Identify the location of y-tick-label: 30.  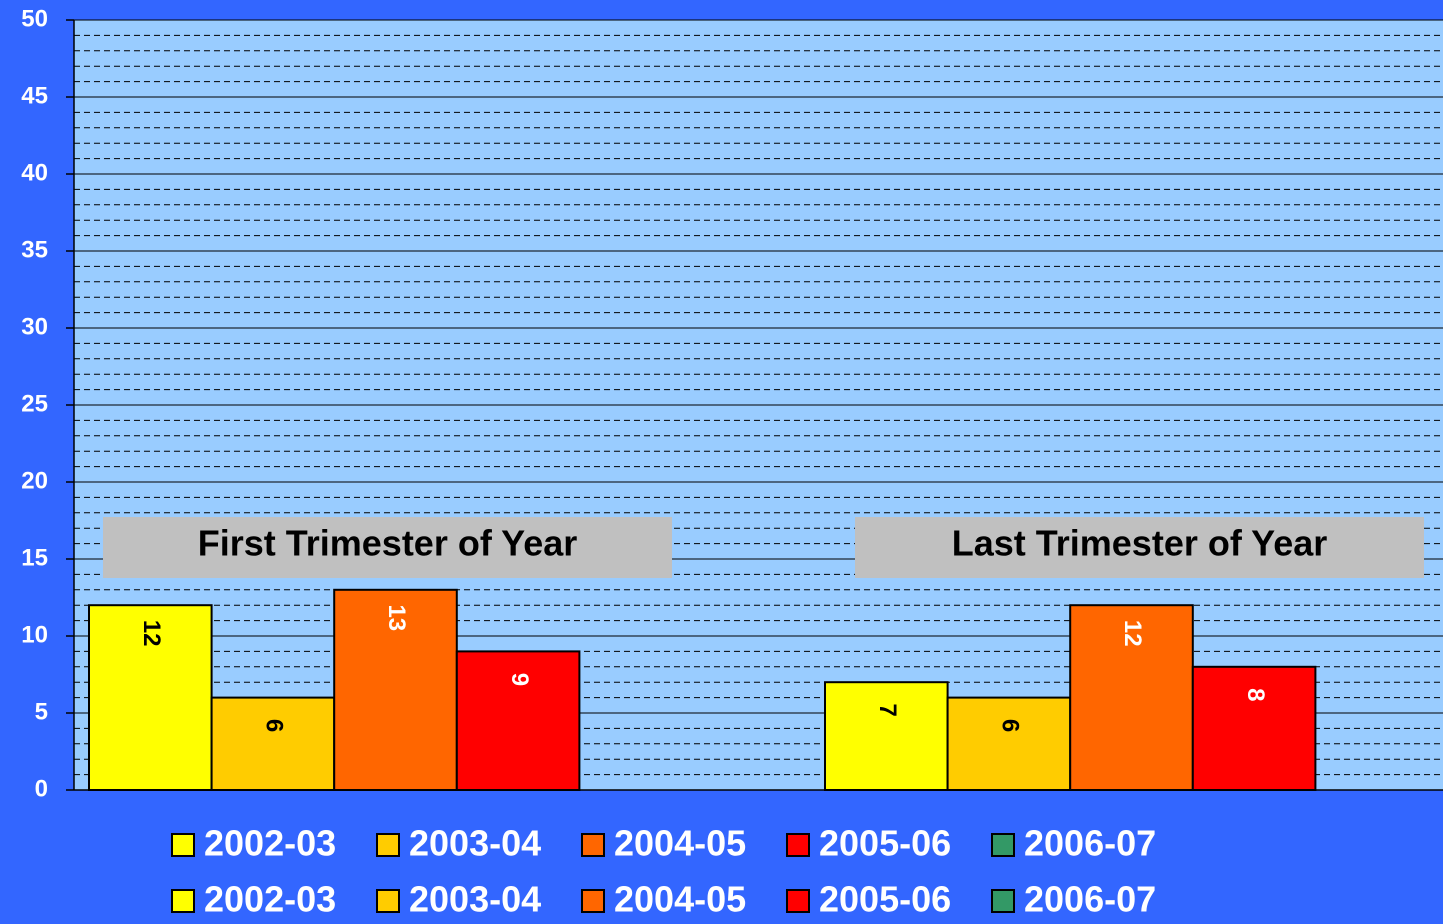
(34, 326).